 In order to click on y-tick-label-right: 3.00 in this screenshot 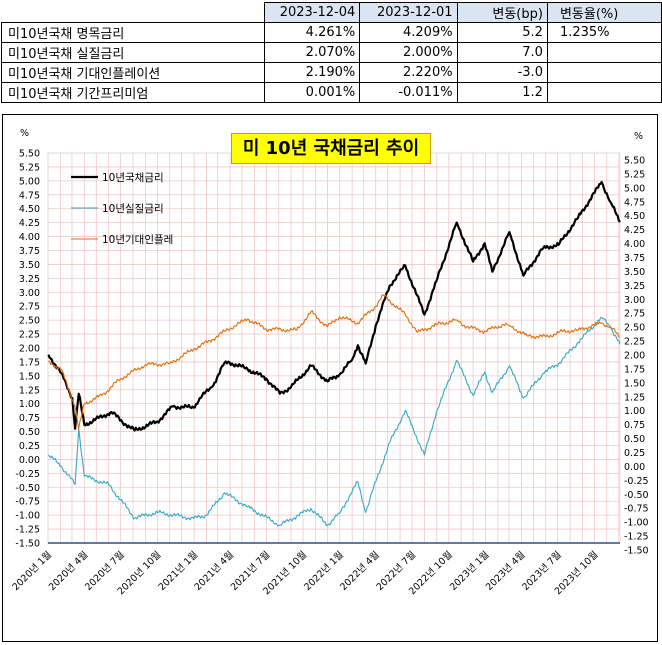, I will do `click(634, 300)`.